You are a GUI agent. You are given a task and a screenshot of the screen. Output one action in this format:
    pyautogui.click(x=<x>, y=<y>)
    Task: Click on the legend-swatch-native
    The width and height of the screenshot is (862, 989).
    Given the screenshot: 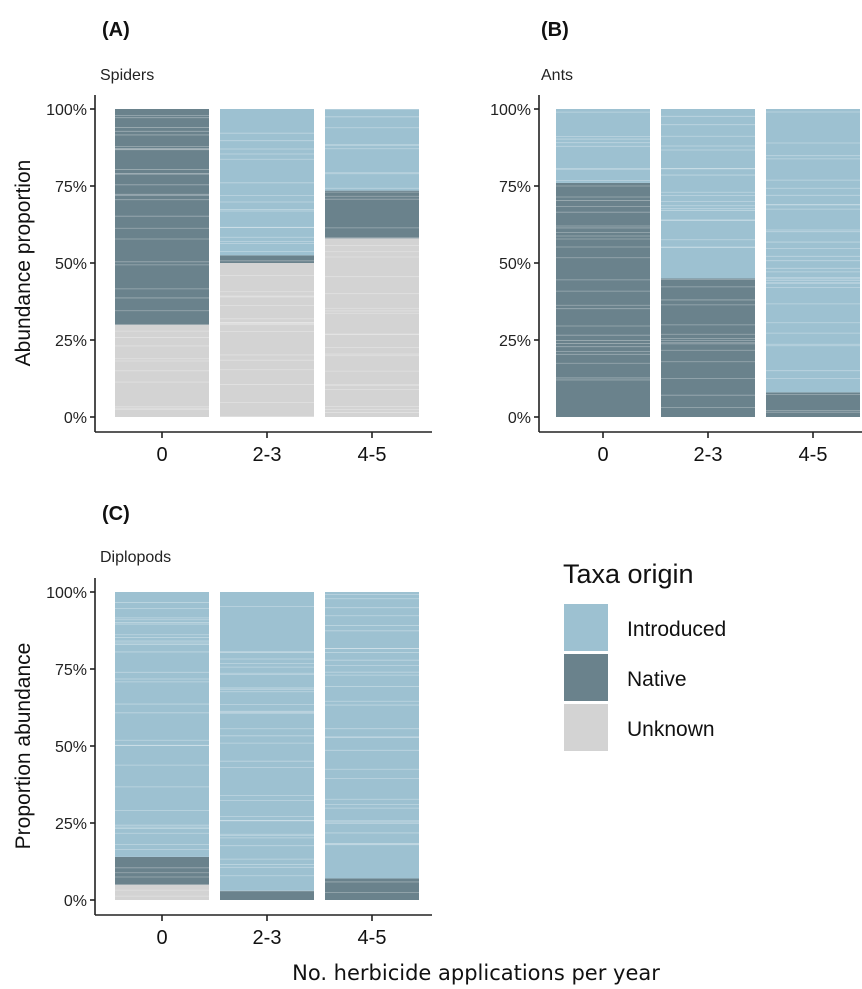 What is the action you would take?
    pyautogui.click(x=586, y=677)
    